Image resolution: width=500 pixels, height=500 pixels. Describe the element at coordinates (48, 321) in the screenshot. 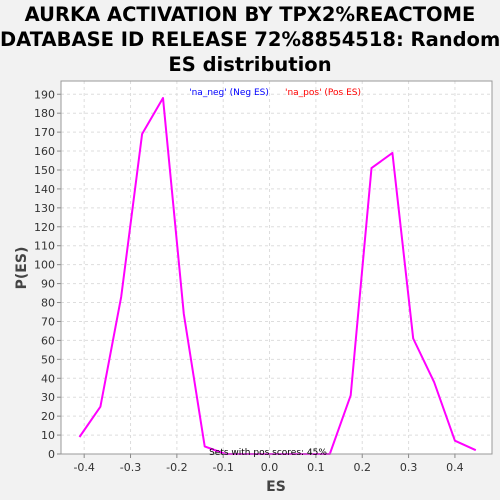

I see `y-tick-label: 70` at that location.